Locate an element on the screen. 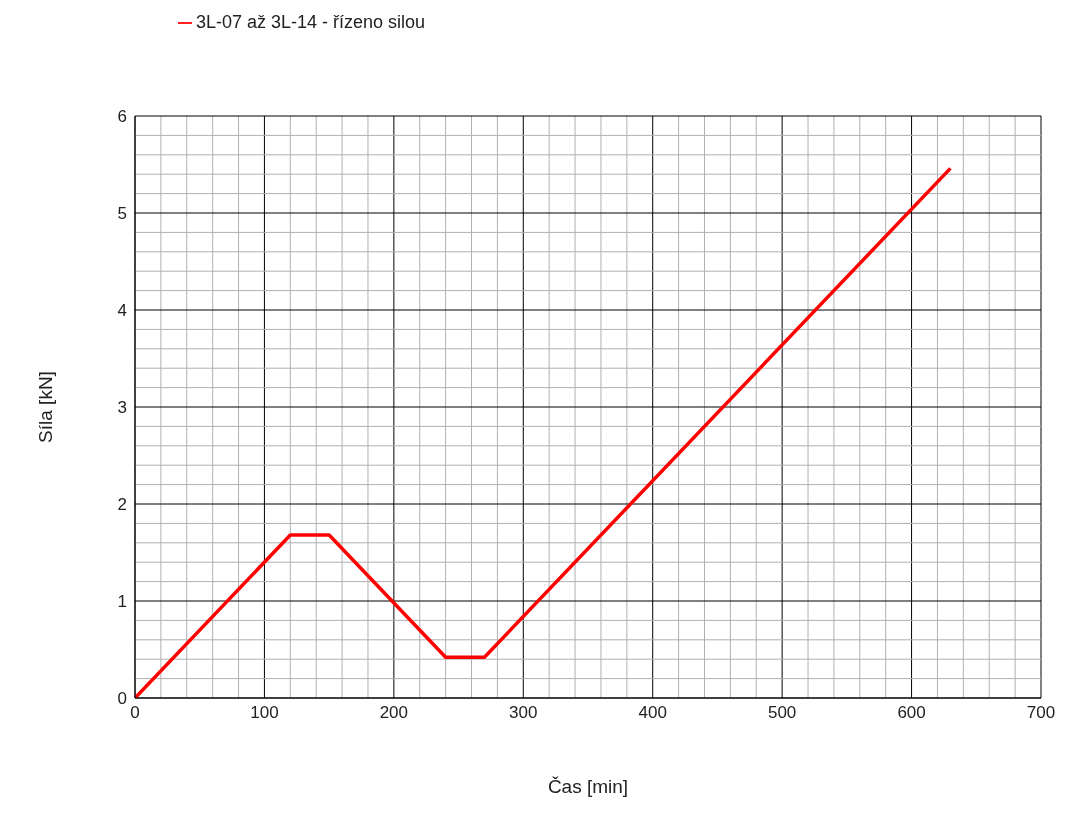 This screenshot has height=821, width=1077. x-tick-label: 100 is located at coordinates (264, 713).